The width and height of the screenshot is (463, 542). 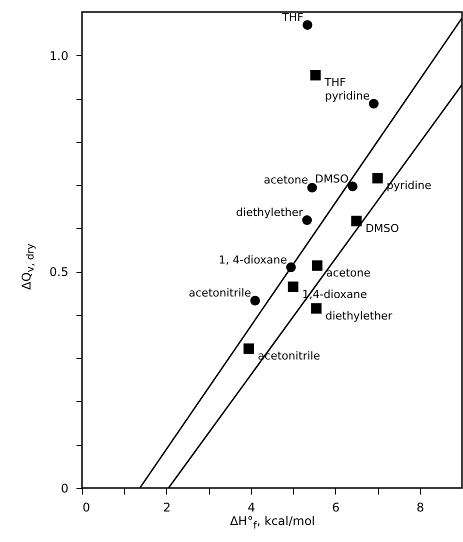 I want to click on x-tick-label: 2, so click(x=167, y=507).